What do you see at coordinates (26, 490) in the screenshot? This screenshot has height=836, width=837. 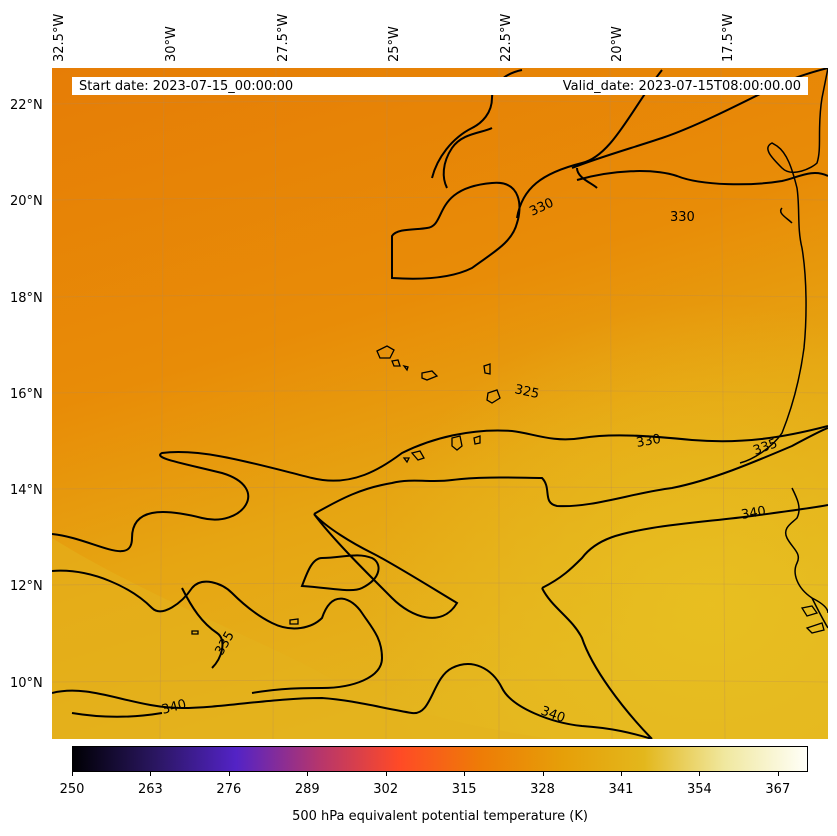 I see `lat-label-14n: 14°N` at bounding box center [26, 490].